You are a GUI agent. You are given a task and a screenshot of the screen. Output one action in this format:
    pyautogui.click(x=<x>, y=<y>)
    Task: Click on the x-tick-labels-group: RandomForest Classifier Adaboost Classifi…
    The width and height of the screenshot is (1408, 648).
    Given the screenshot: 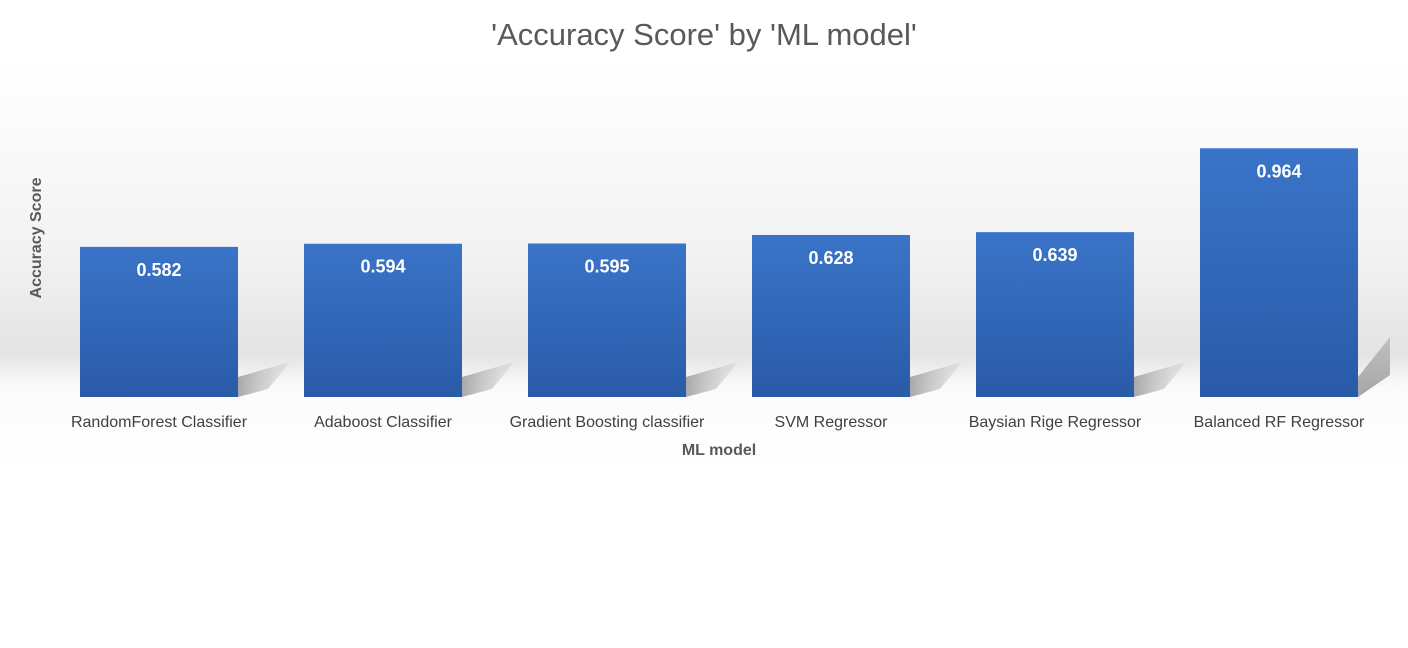 What is the action you would take?
    pyautogui.click(x=718, y=422)
    